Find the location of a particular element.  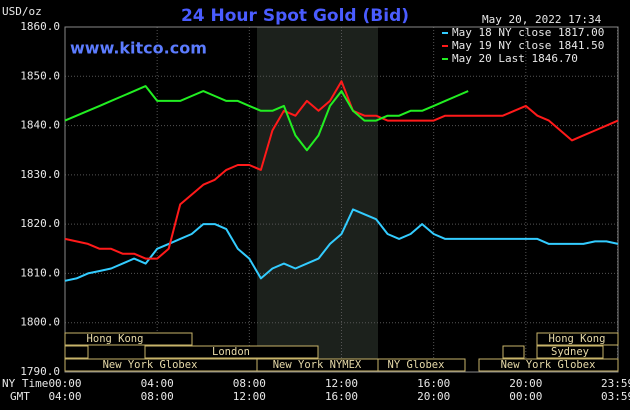

y-unit: USD/oz is located at coordinates (22, 11).